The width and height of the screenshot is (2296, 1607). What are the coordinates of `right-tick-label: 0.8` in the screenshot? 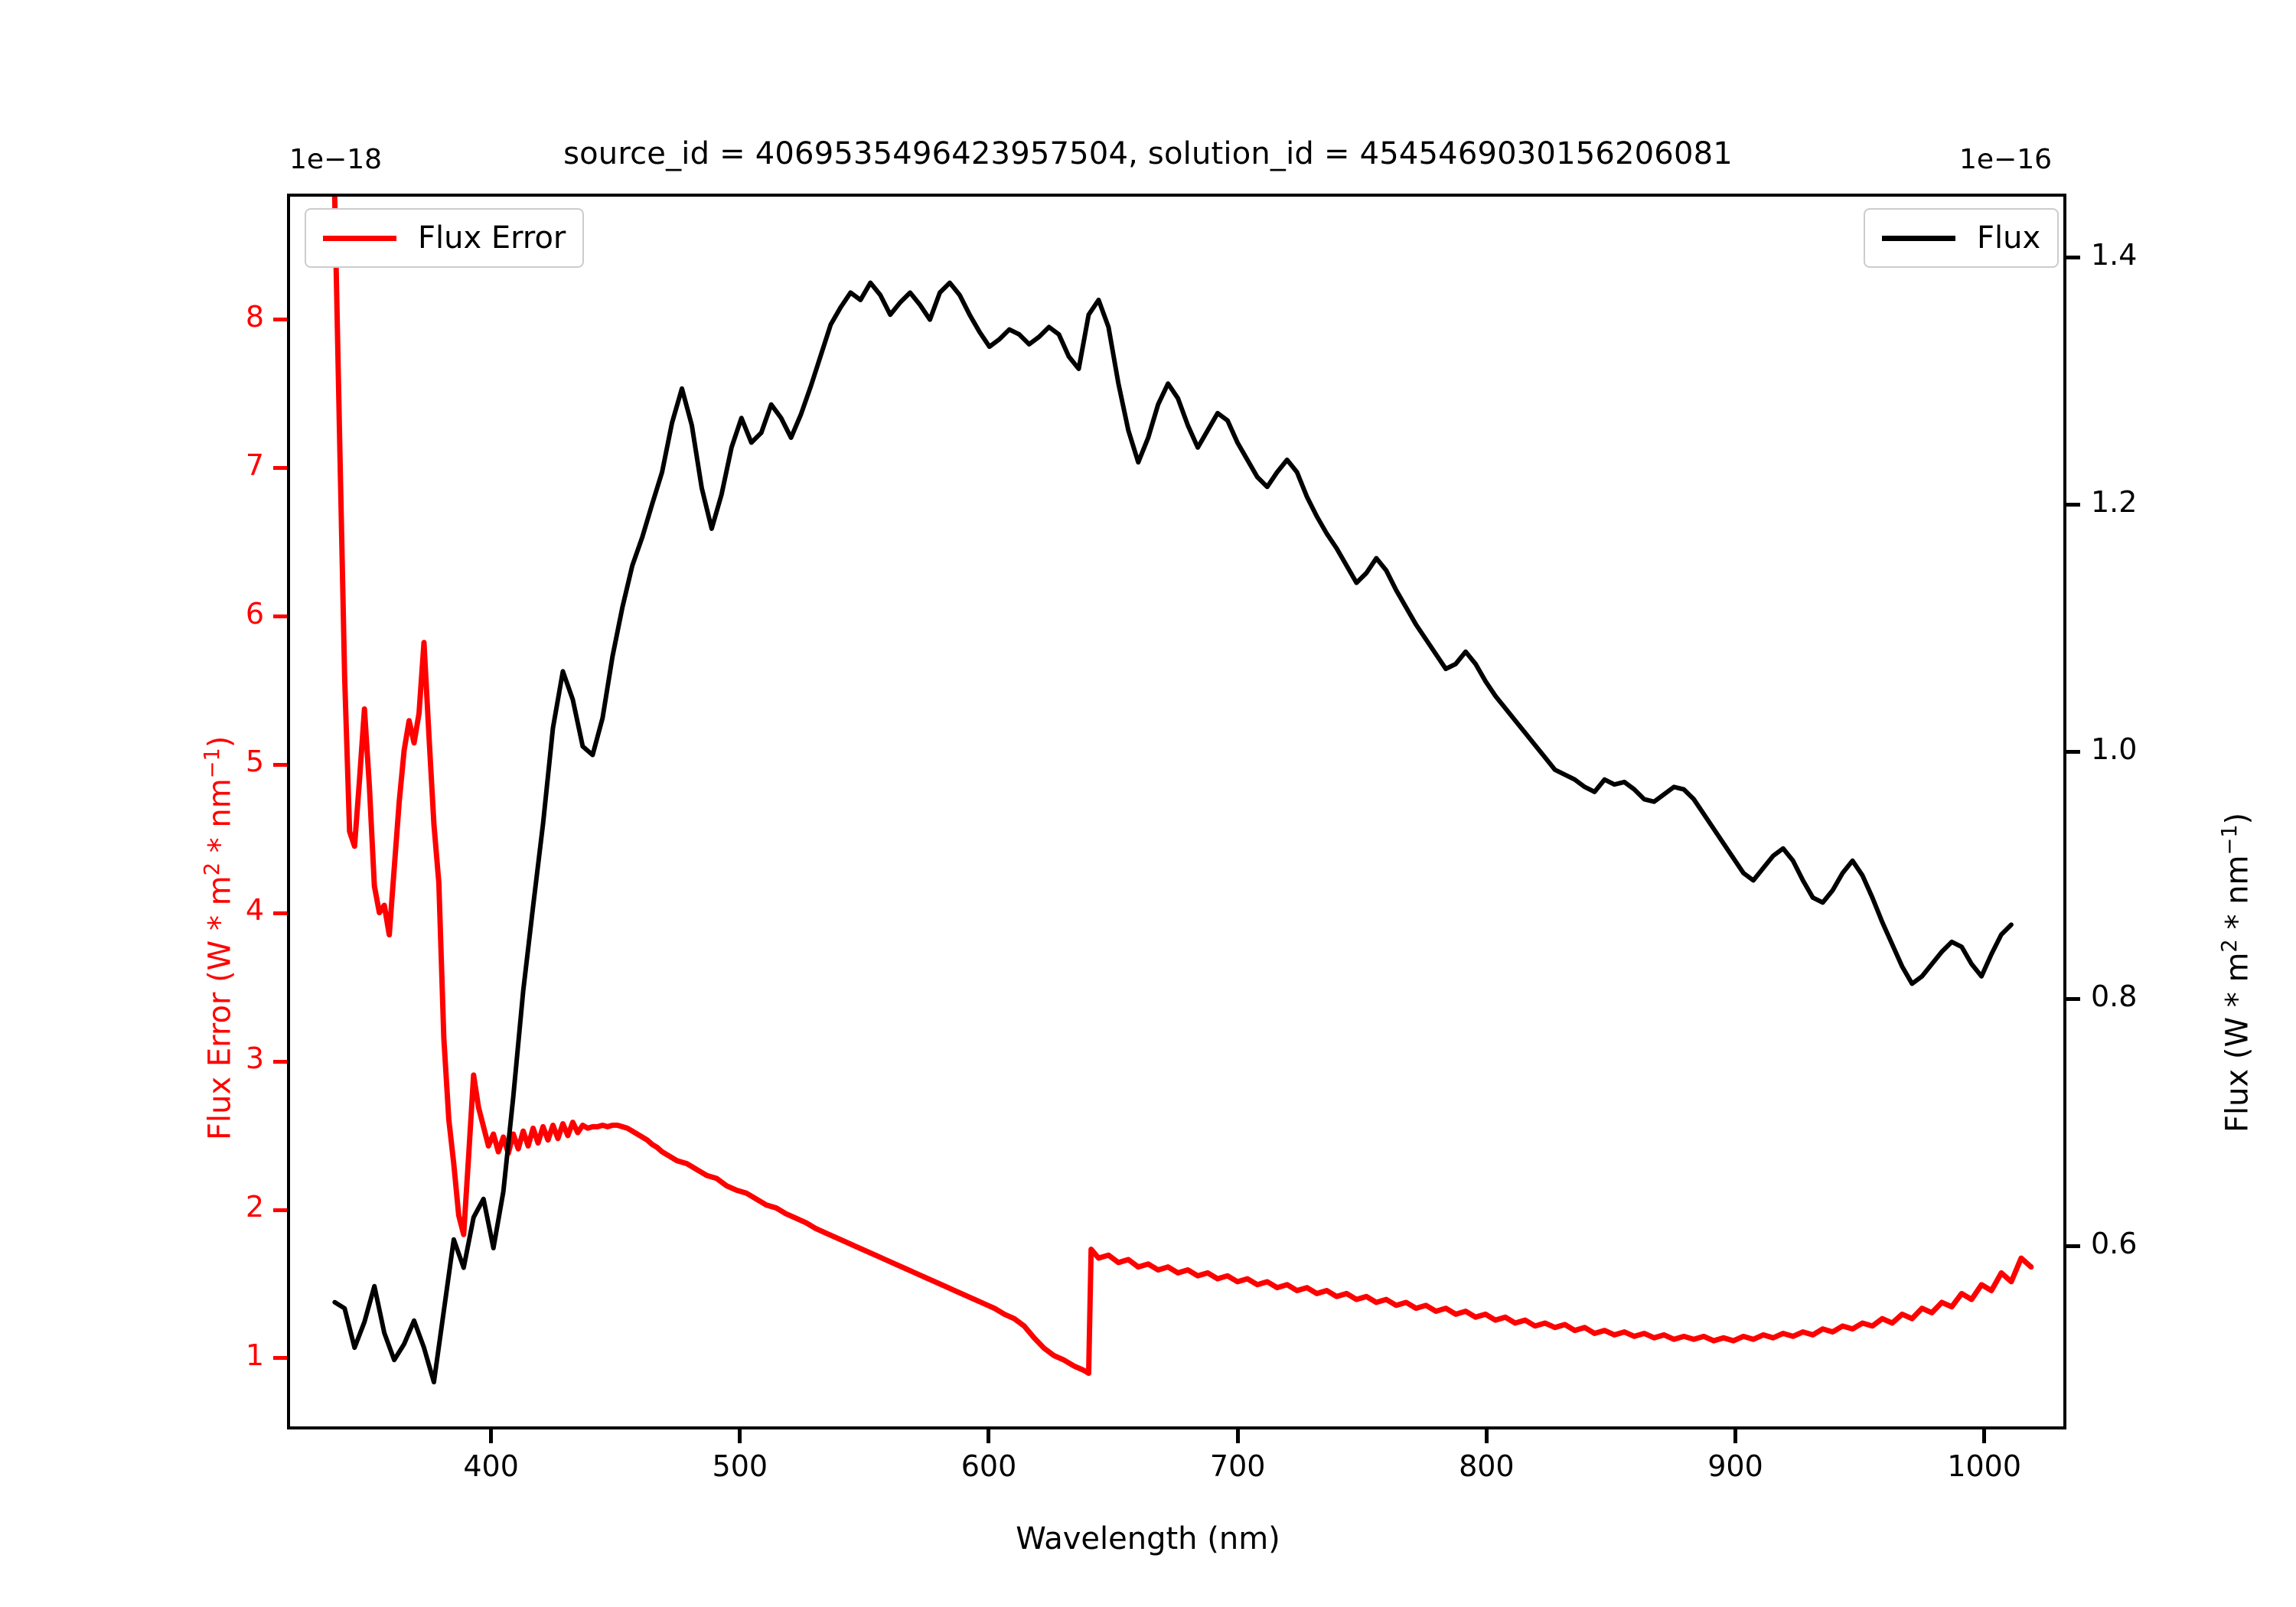 It's located at (2114, 996).